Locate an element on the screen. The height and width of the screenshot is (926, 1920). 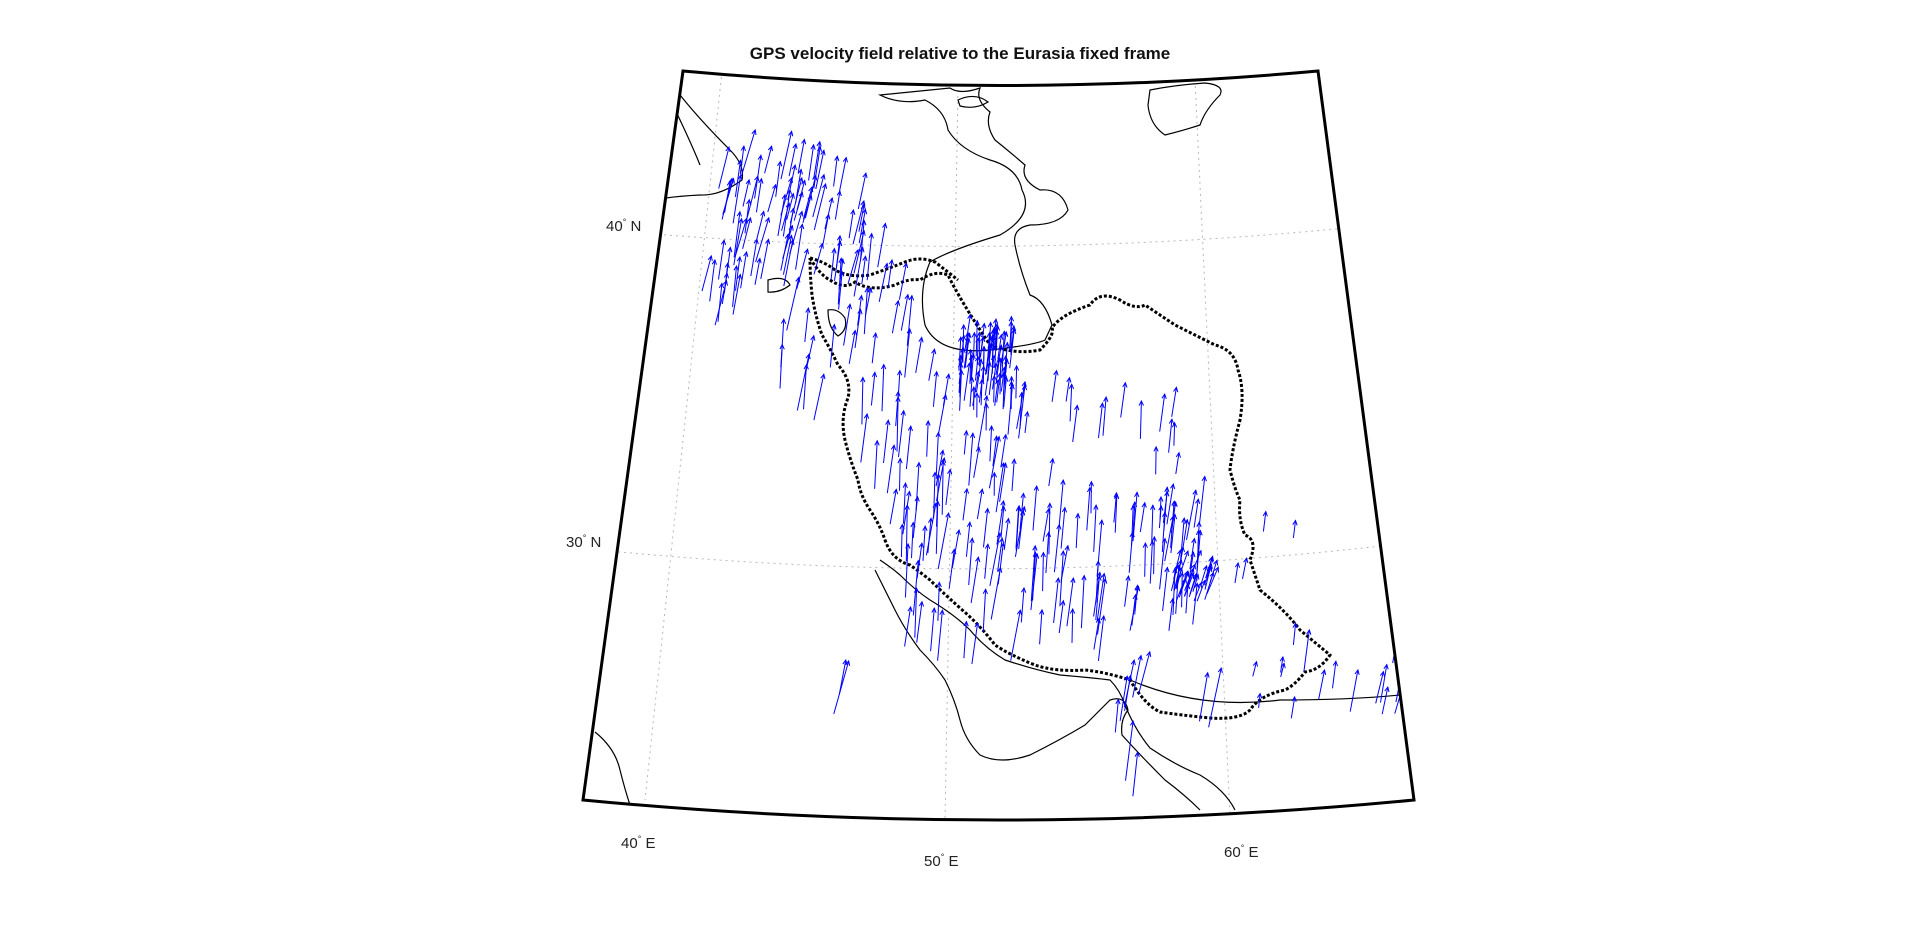
caspian-sea-coast is located at coordinates (973, 219).